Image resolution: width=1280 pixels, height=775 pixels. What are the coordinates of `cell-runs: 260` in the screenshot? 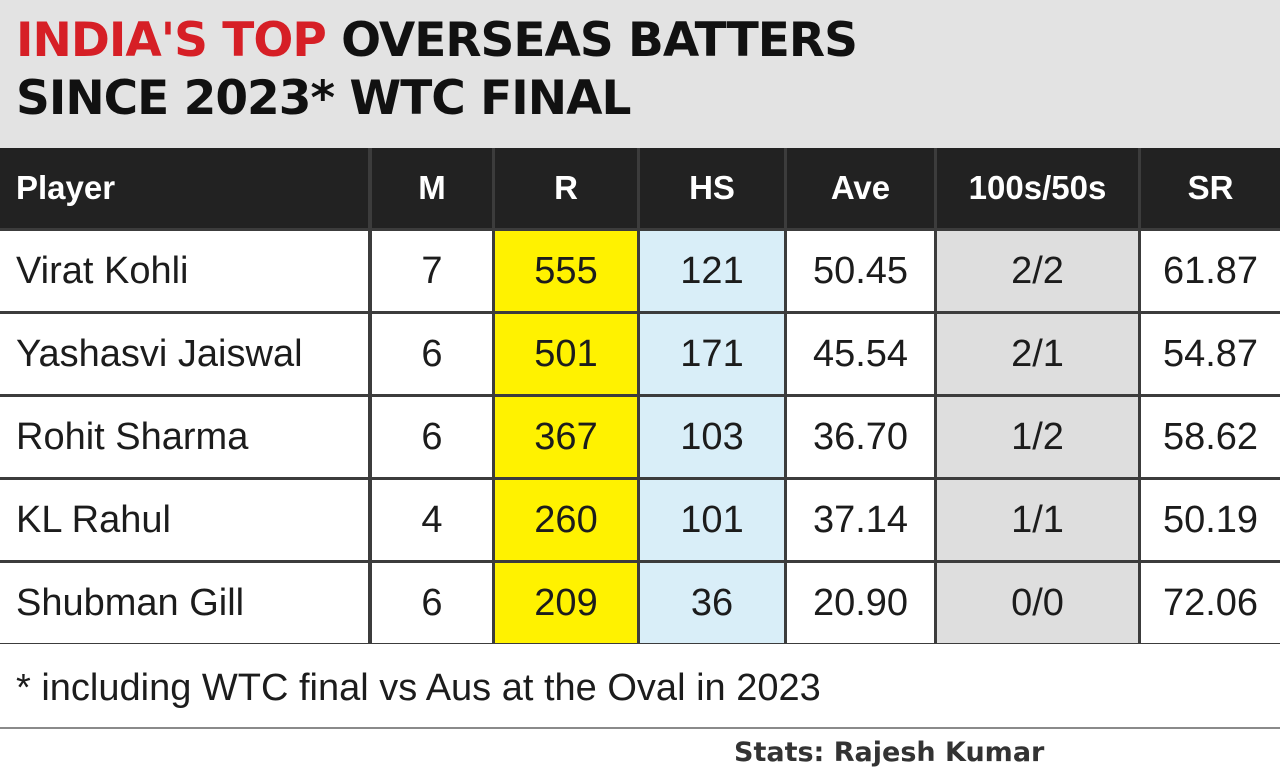 It's located at (566, 520).